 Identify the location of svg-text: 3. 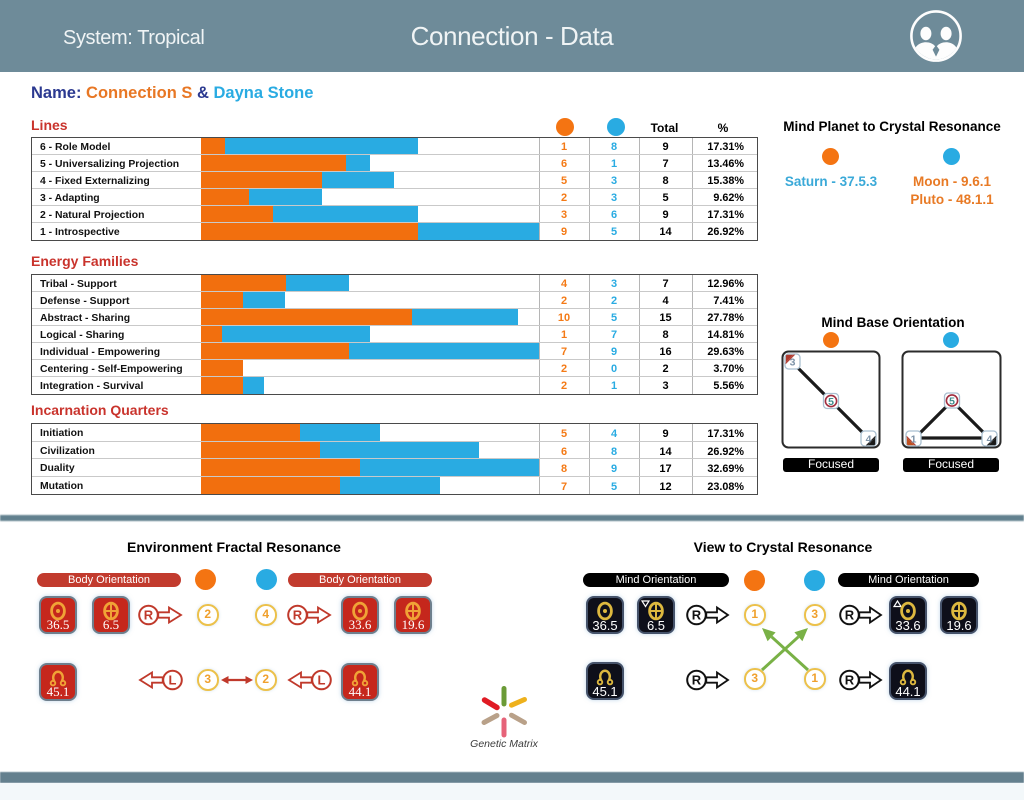
(793, 362).